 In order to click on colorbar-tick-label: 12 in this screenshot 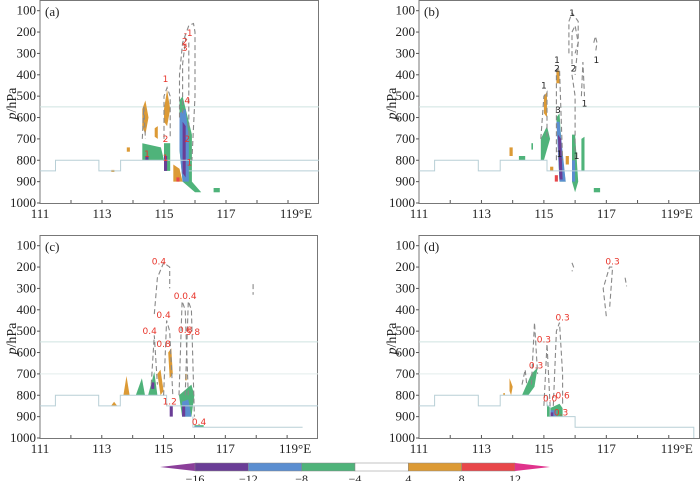, I will do `click(515, 476)`.